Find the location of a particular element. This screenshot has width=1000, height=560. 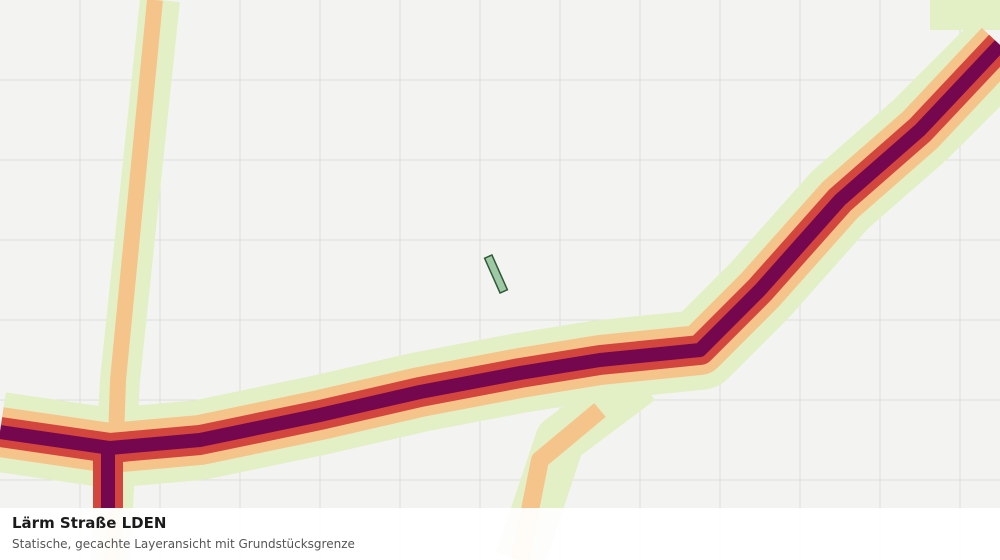

parcel-boundary is located at coordinates (496, 274).